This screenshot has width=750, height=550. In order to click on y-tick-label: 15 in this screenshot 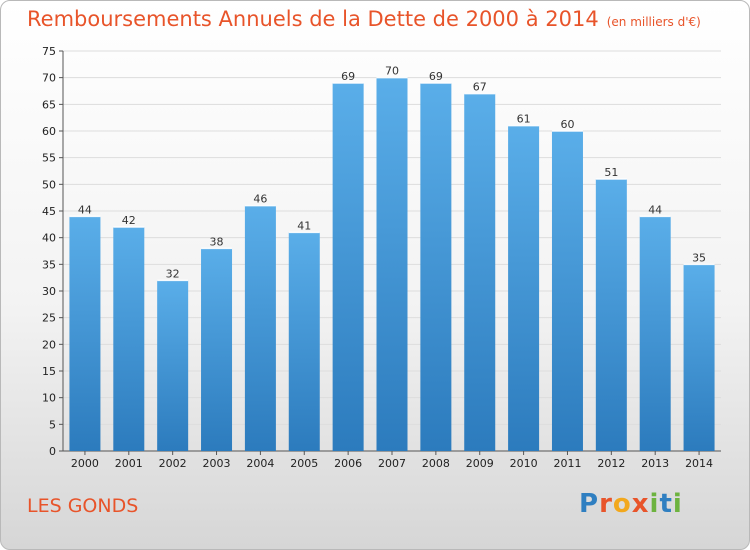, I will do `click(49, 371)`.